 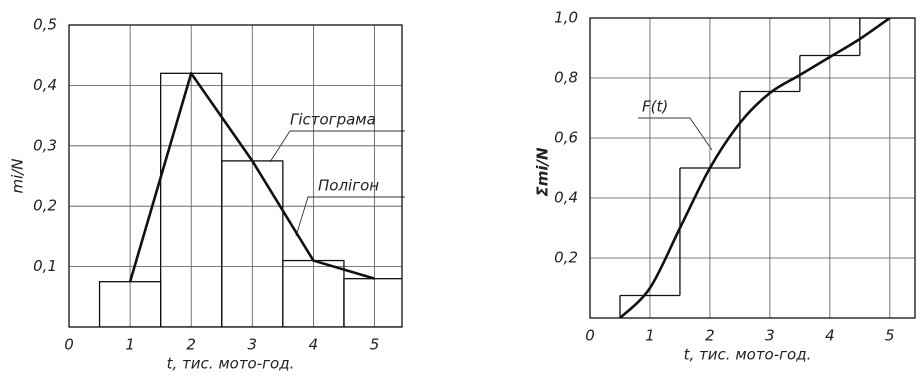 I want to click on annotation: F(t), so click(x=655, y=107).